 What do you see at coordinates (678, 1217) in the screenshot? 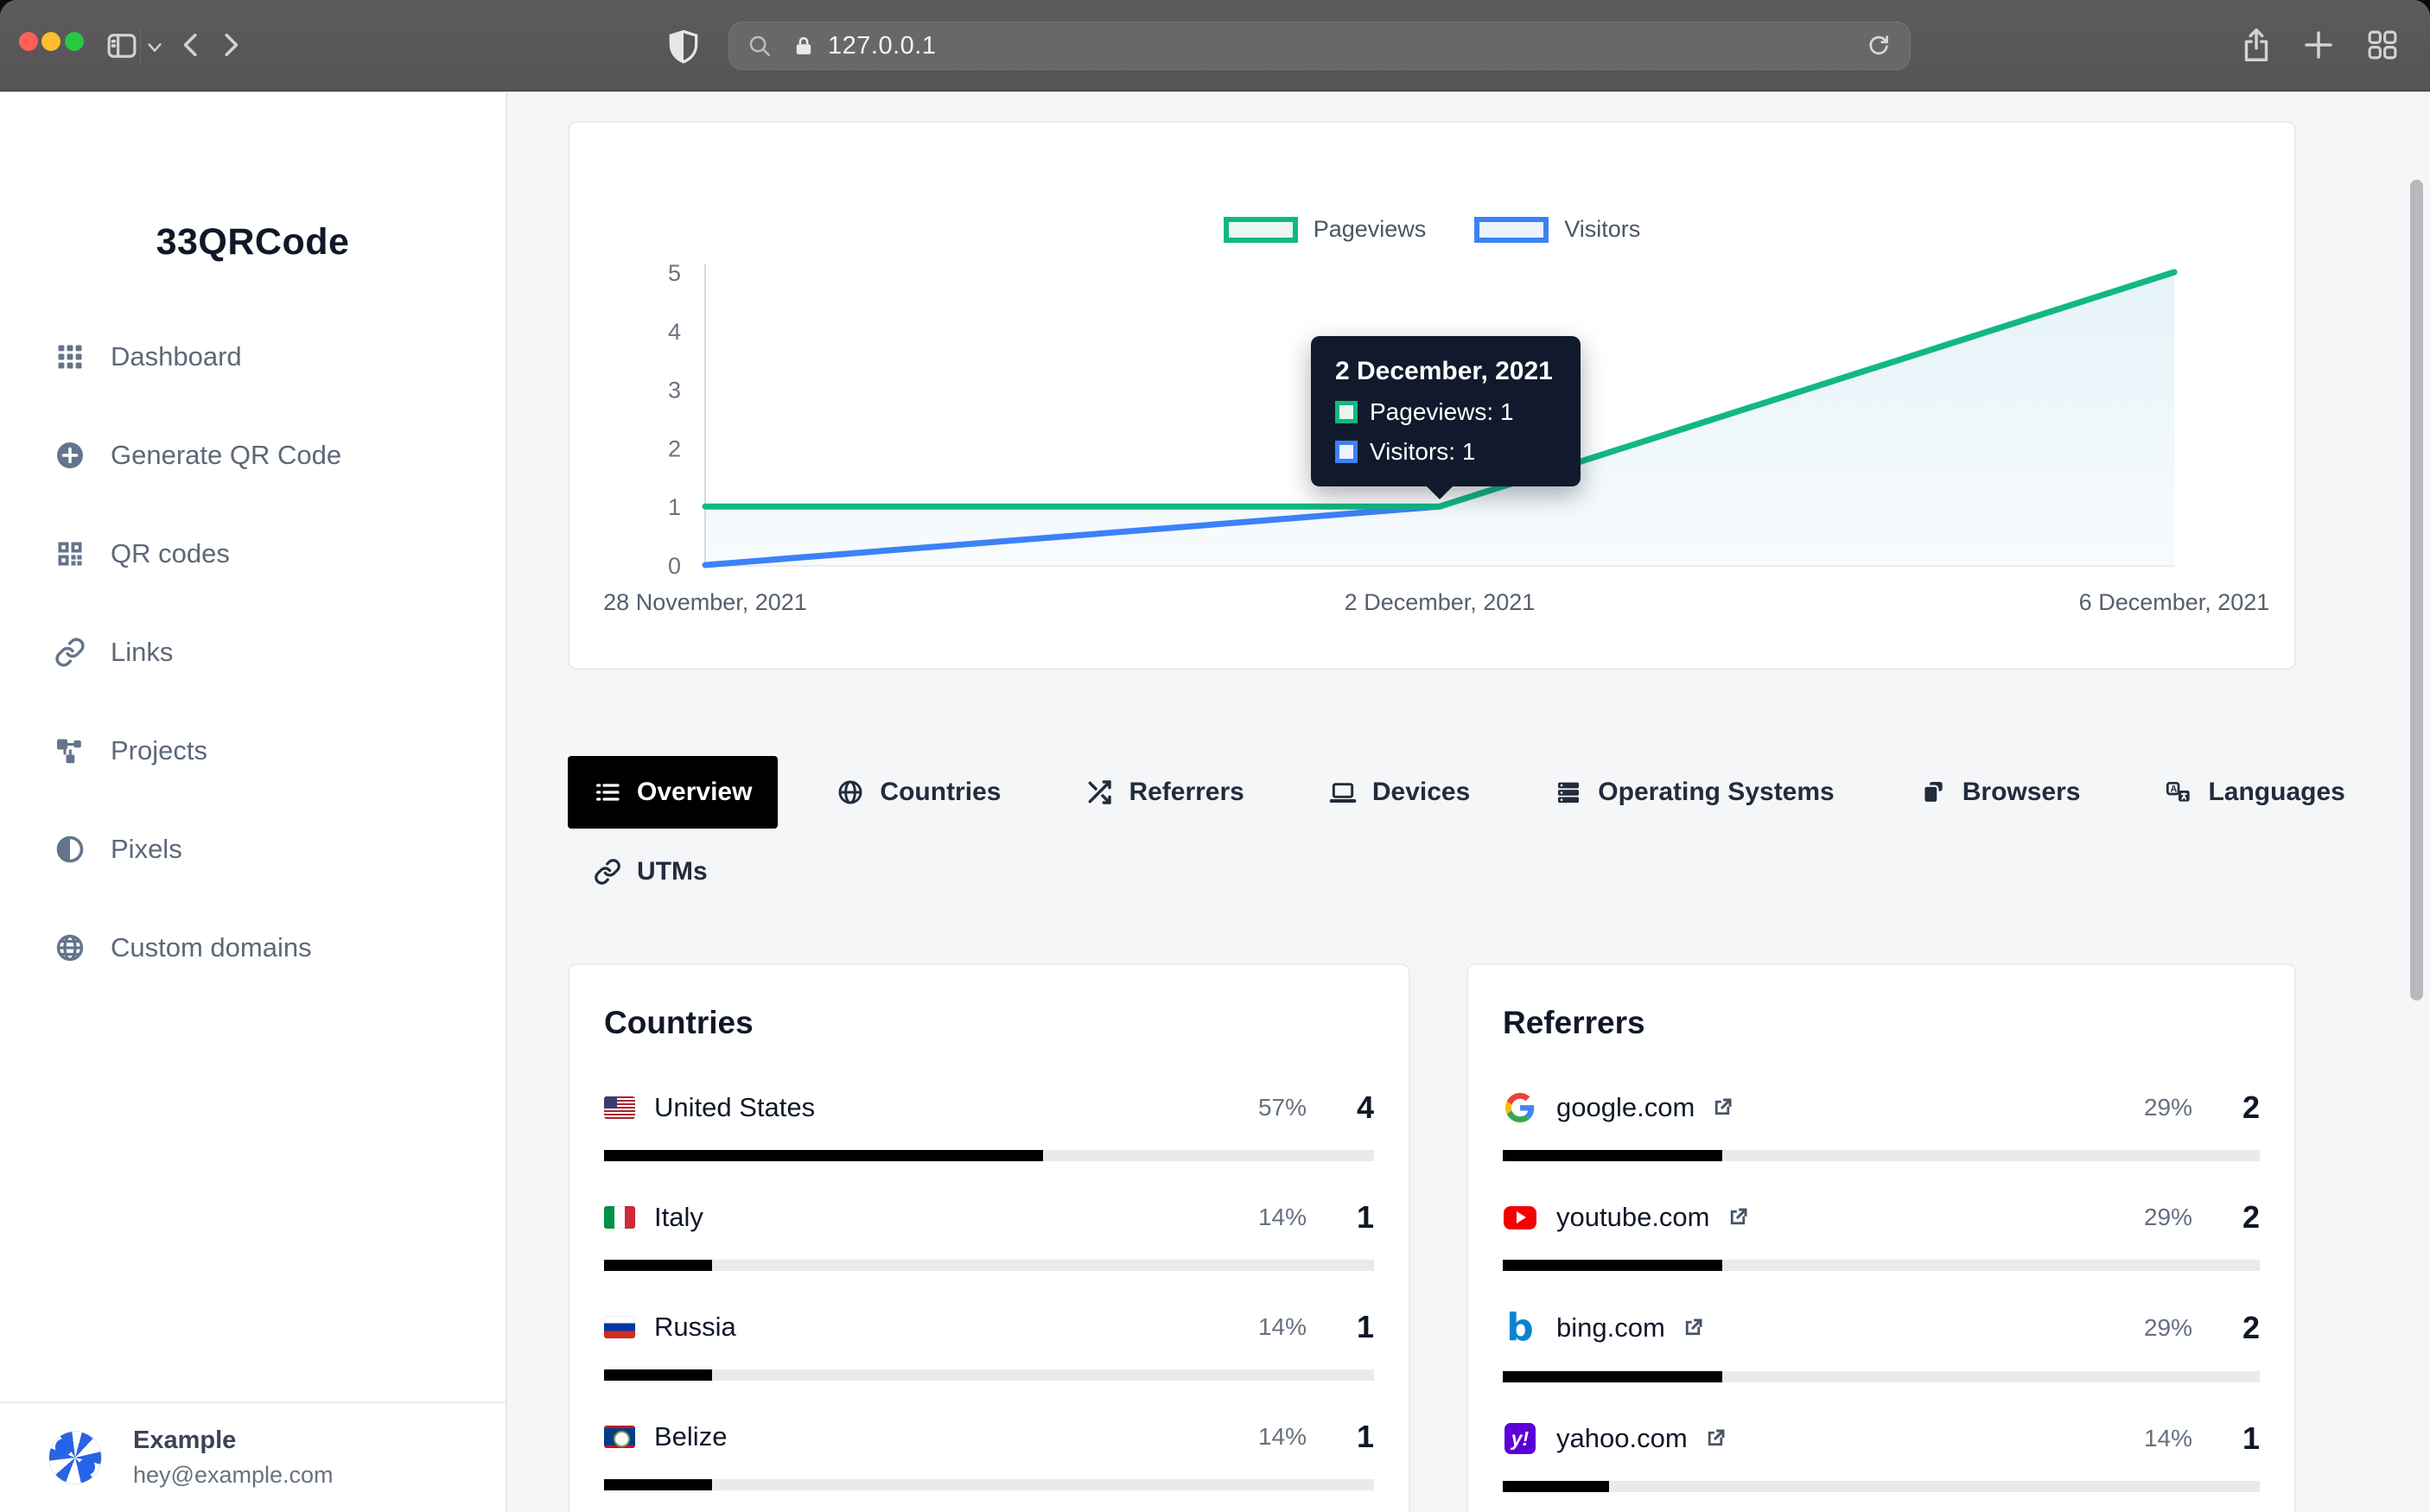
I see `country-name: Italy` at bounding box center [678, 1217].